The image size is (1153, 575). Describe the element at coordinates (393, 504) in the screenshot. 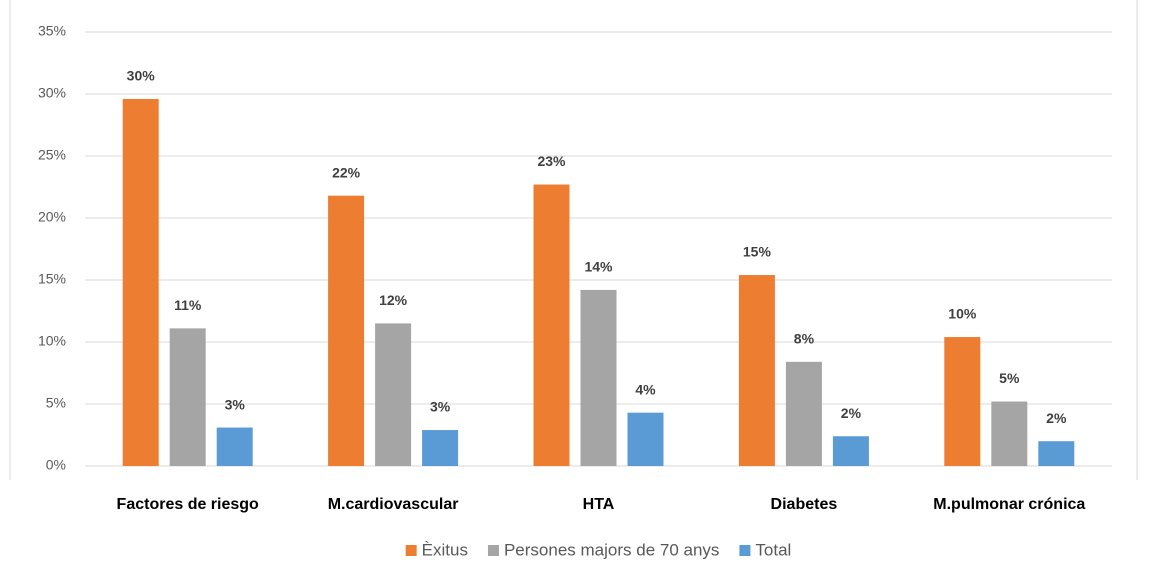

I see `x-tick-label: M.cardiovascular` at that location.